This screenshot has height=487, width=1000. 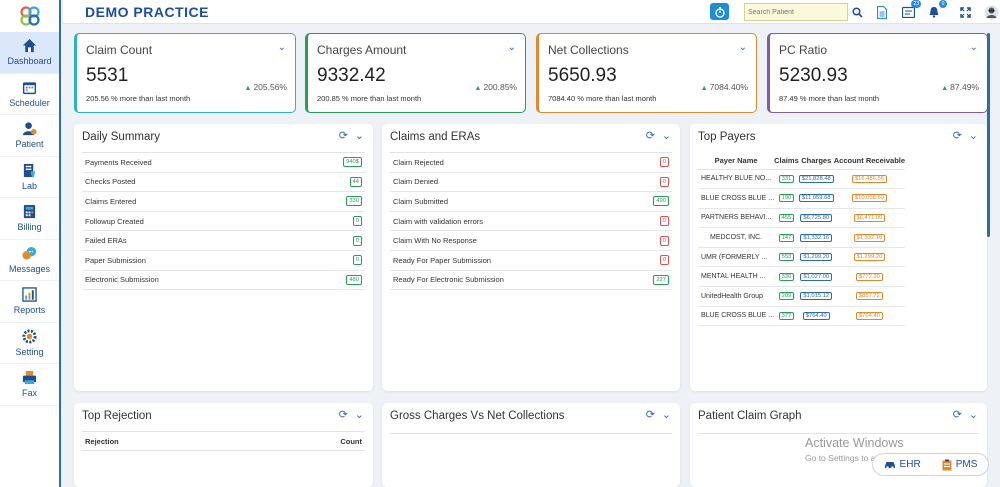 I want to click on kpi-title: PC Ratio, so click(x=803, y=50).